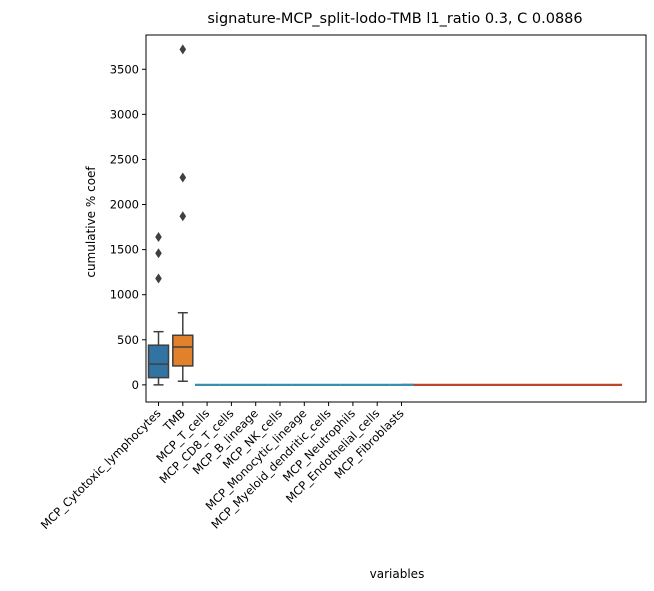 This screenshot has width=654, height=591. I want to click on y-tick-label: 1500, so click(124, 250).